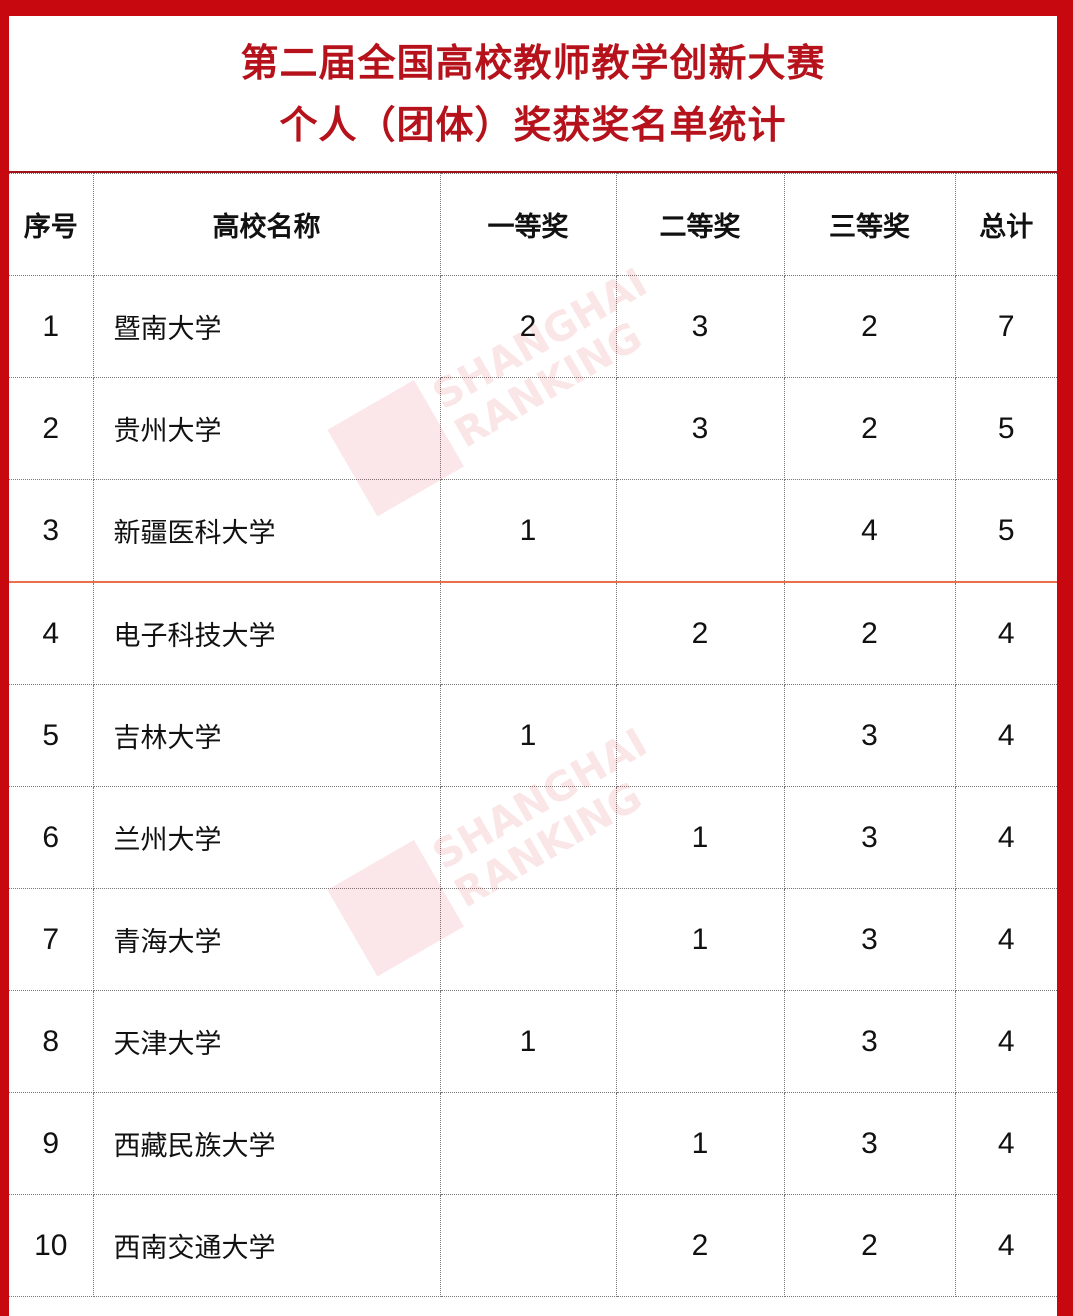 The height and width of the screenshot is (1316, 1073). What do you see at coordinates (51, 633) in the screenshot?
I see `cell-col-rank: 4` at bounding box center [51, 633].